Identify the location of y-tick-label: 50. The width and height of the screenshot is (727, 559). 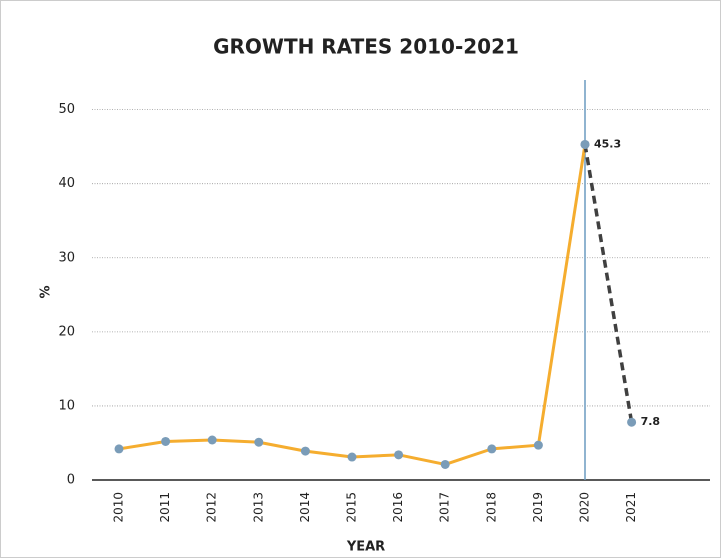
(66, 109).